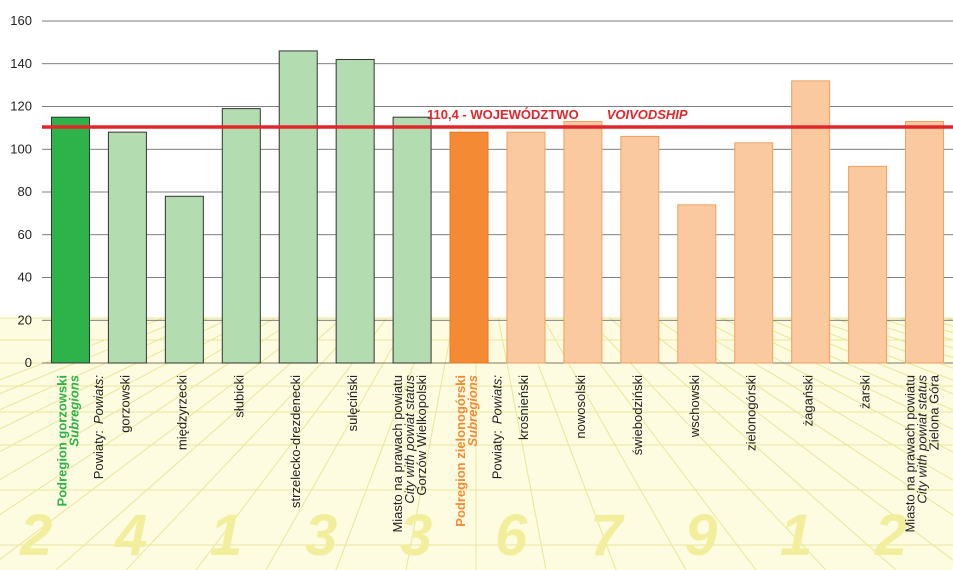 The height and width of the screenshot is (570, 953). Describe the element at coordinates (694, 406) in the screenshot. I see `x-tick-label: wschowski` at that location.